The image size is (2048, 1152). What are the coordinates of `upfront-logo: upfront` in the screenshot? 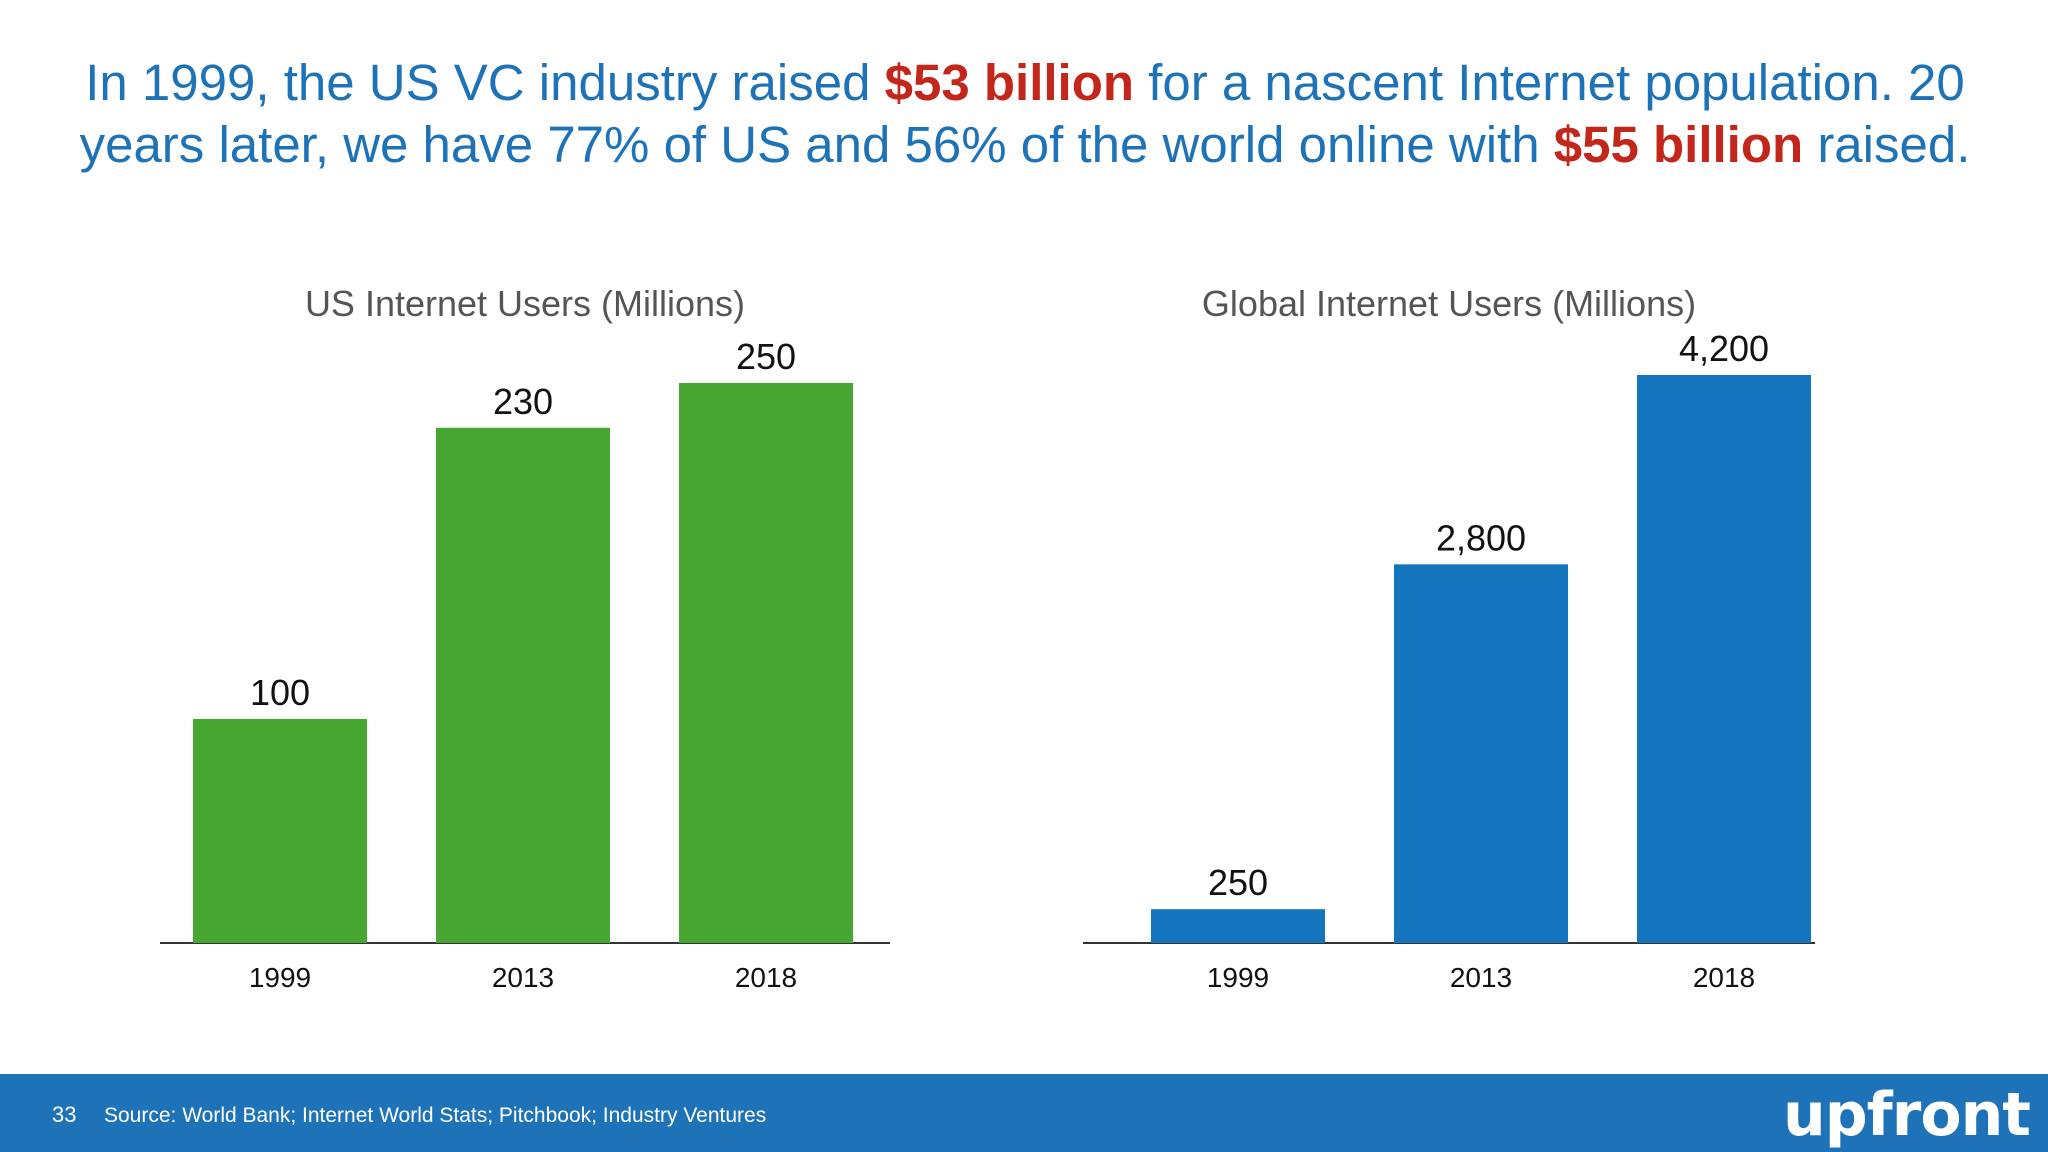 It's located at (1907, 1115).